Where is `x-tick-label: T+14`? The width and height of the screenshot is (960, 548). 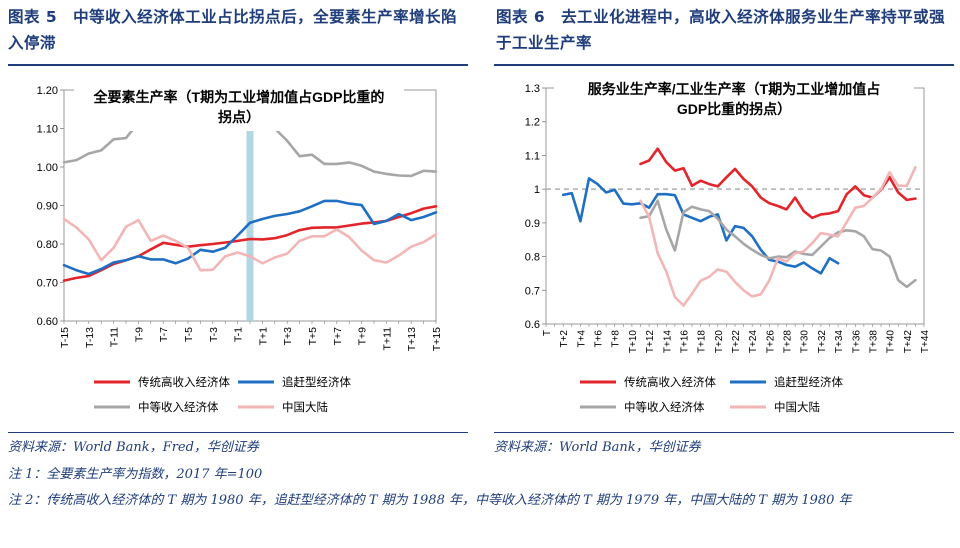
x-tick-label: T+14 is located at coordinates (667, 342).